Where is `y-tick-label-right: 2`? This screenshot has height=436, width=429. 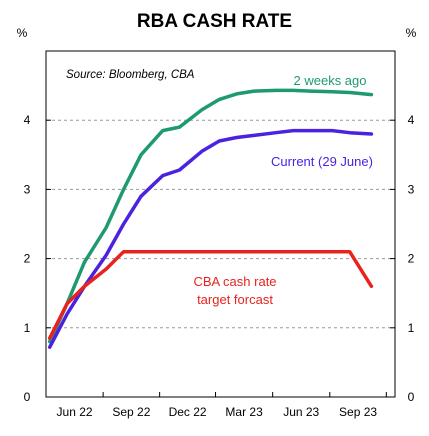
y-tick-label-right: 2 is located at coordinates (411, 259).